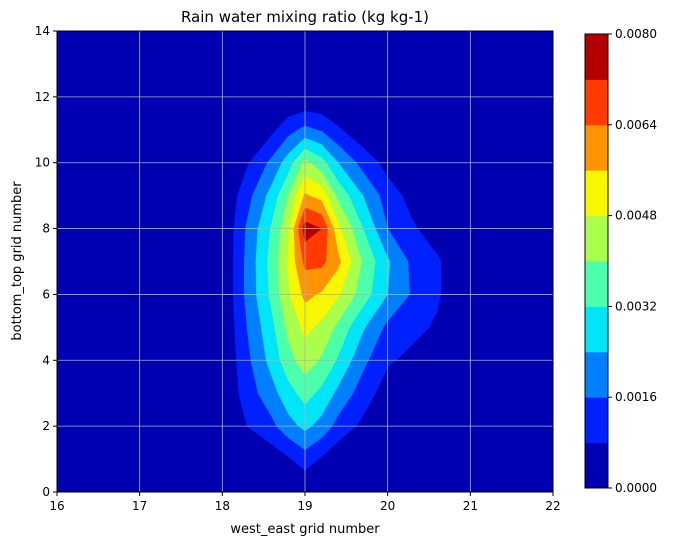 The height and width of the screenshot is (545, 675). Describe the element at coordinates (46, 492) in the screenshot. I see `y-tick-label: 0` at that location.